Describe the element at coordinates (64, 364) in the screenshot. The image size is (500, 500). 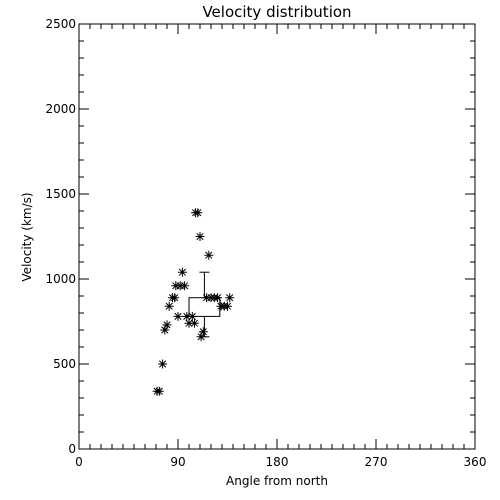
I see `y-tick-label: 500` at that location.